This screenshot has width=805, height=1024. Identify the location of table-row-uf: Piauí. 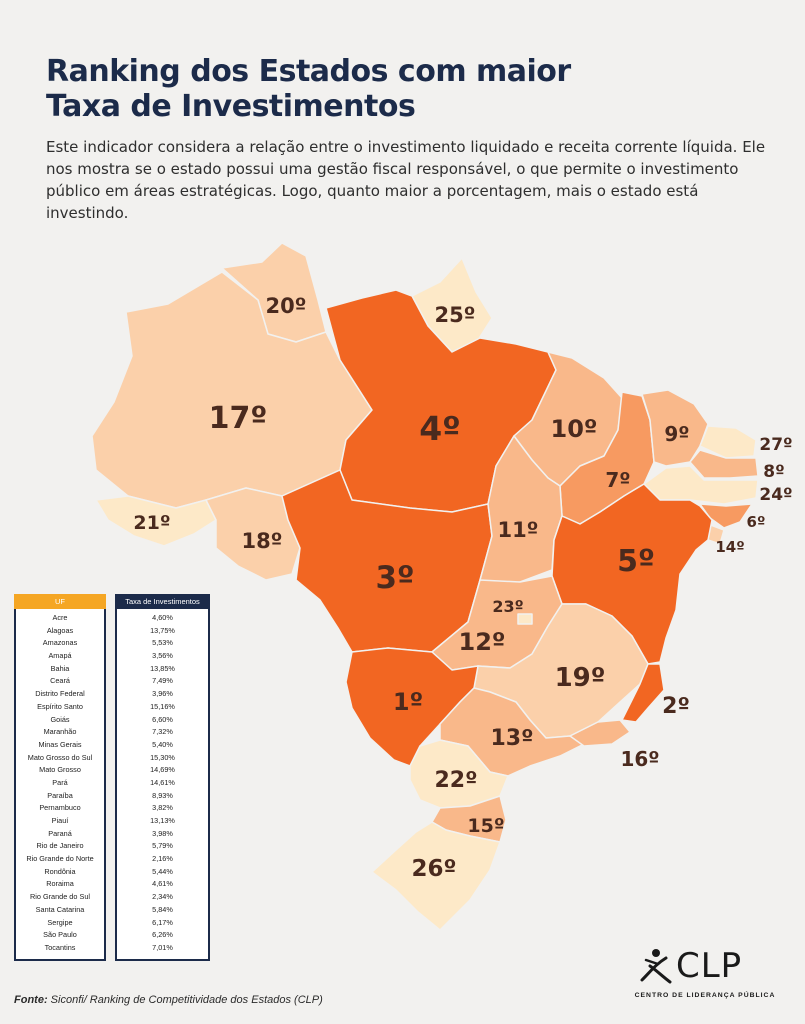
(60, 820).